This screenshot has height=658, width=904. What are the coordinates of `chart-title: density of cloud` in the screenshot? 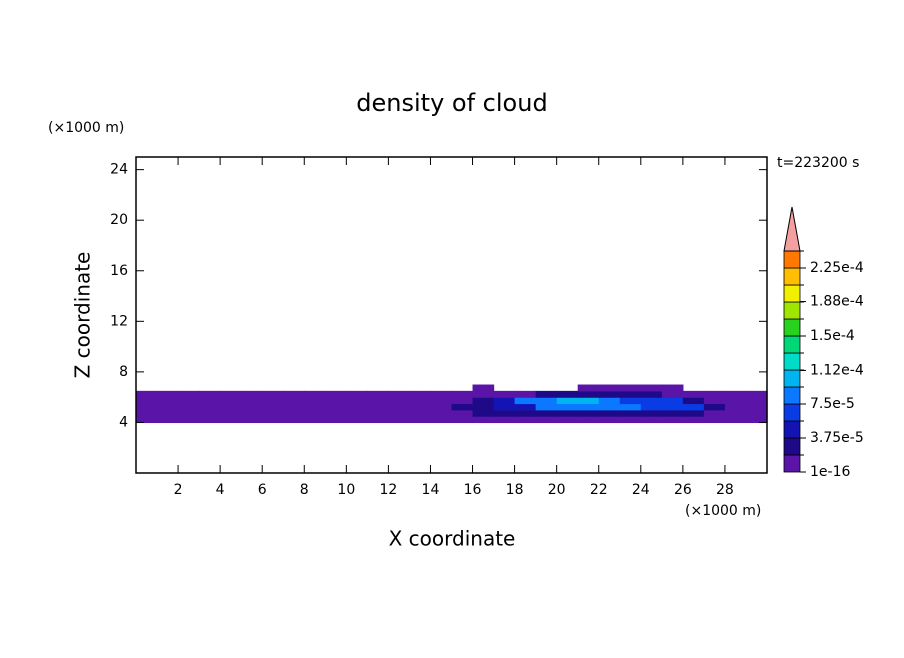 It's located at (451, 103).